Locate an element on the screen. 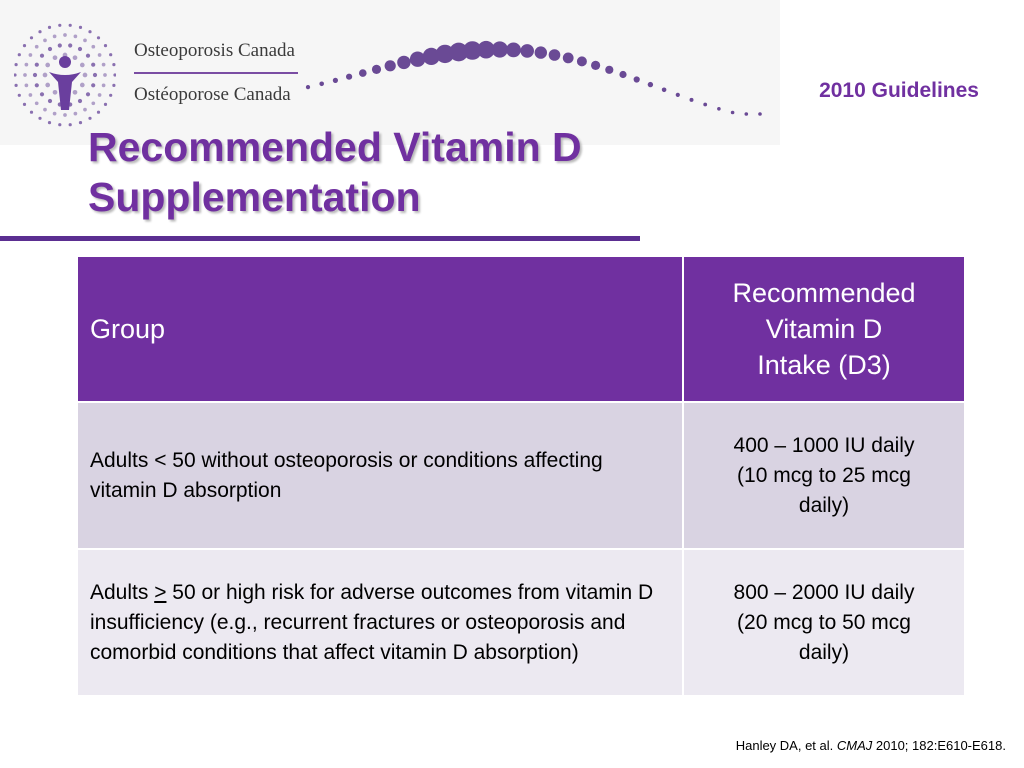  decorative-dot-wave is located at coordinates (533, 78).